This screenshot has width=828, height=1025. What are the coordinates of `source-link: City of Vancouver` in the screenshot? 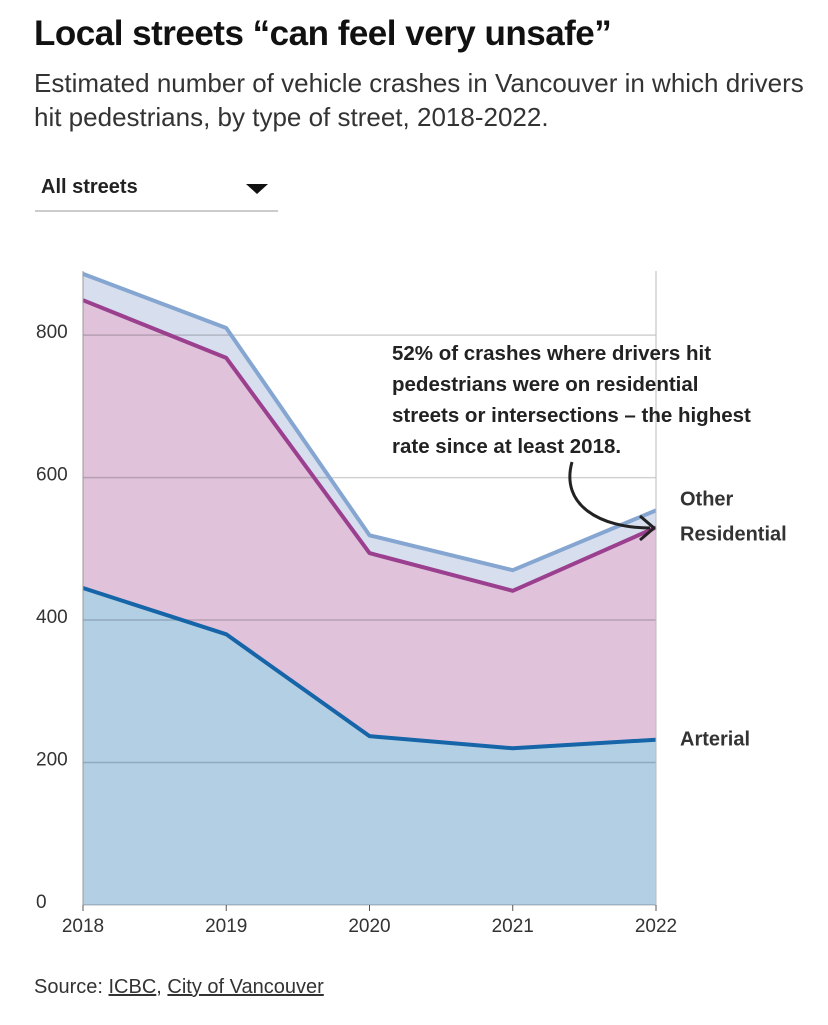 It's located at (245, 987).